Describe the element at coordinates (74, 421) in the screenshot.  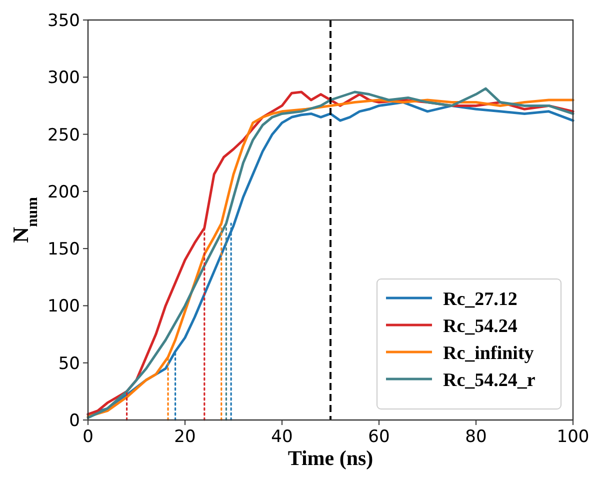
I see `y-tick-label: 0` at that location.